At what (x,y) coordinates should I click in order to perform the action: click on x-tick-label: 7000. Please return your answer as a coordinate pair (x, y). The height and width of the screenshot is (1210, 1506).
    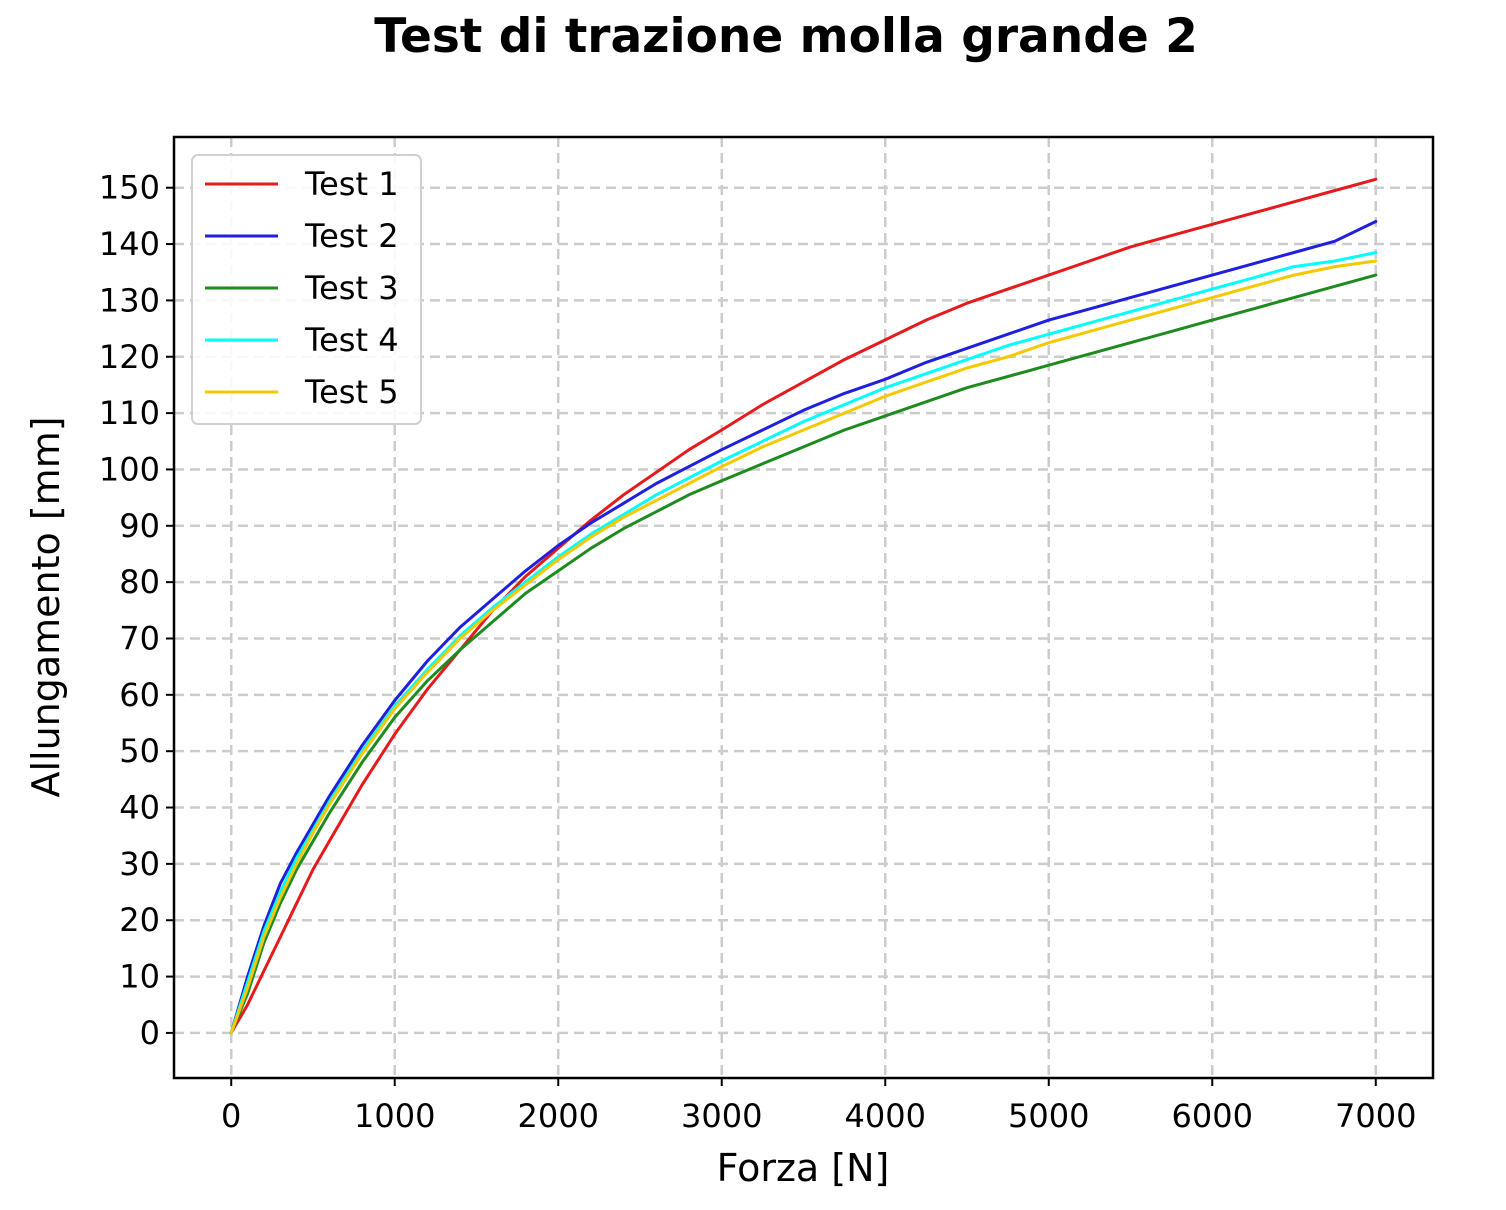
    Looking at the image, I should click on (1375, 1116).